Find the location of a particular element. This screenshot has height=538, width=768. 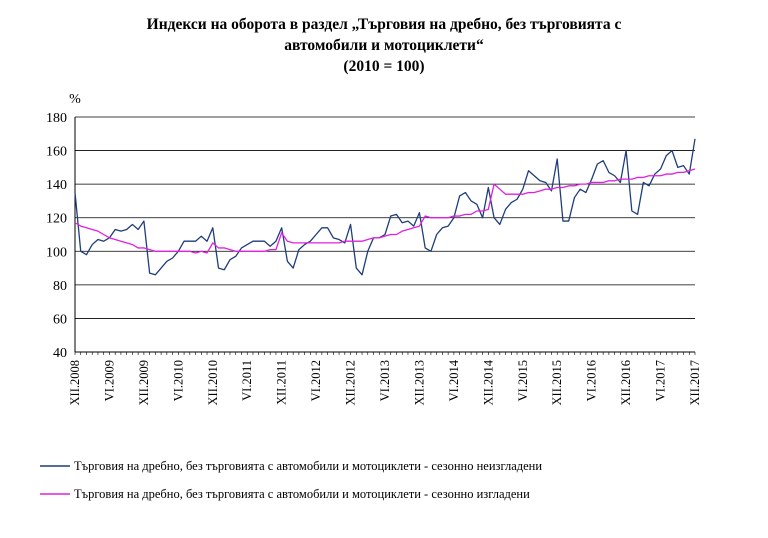

x-tick-label: XII.2008 is located at coordinates (75, 382).